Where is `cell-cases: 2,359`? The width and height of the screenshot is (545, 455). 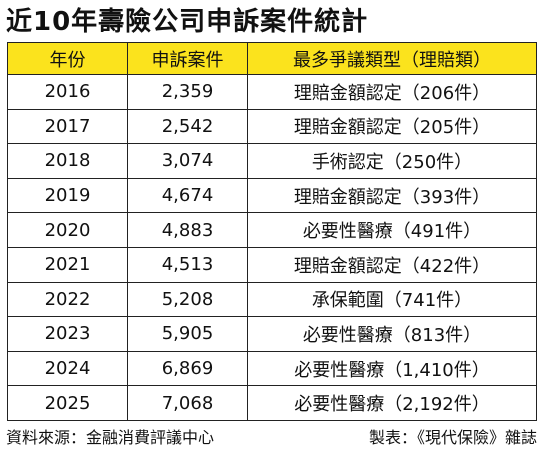
cell-cases: 2,359 is located at coordinates (187, 92).